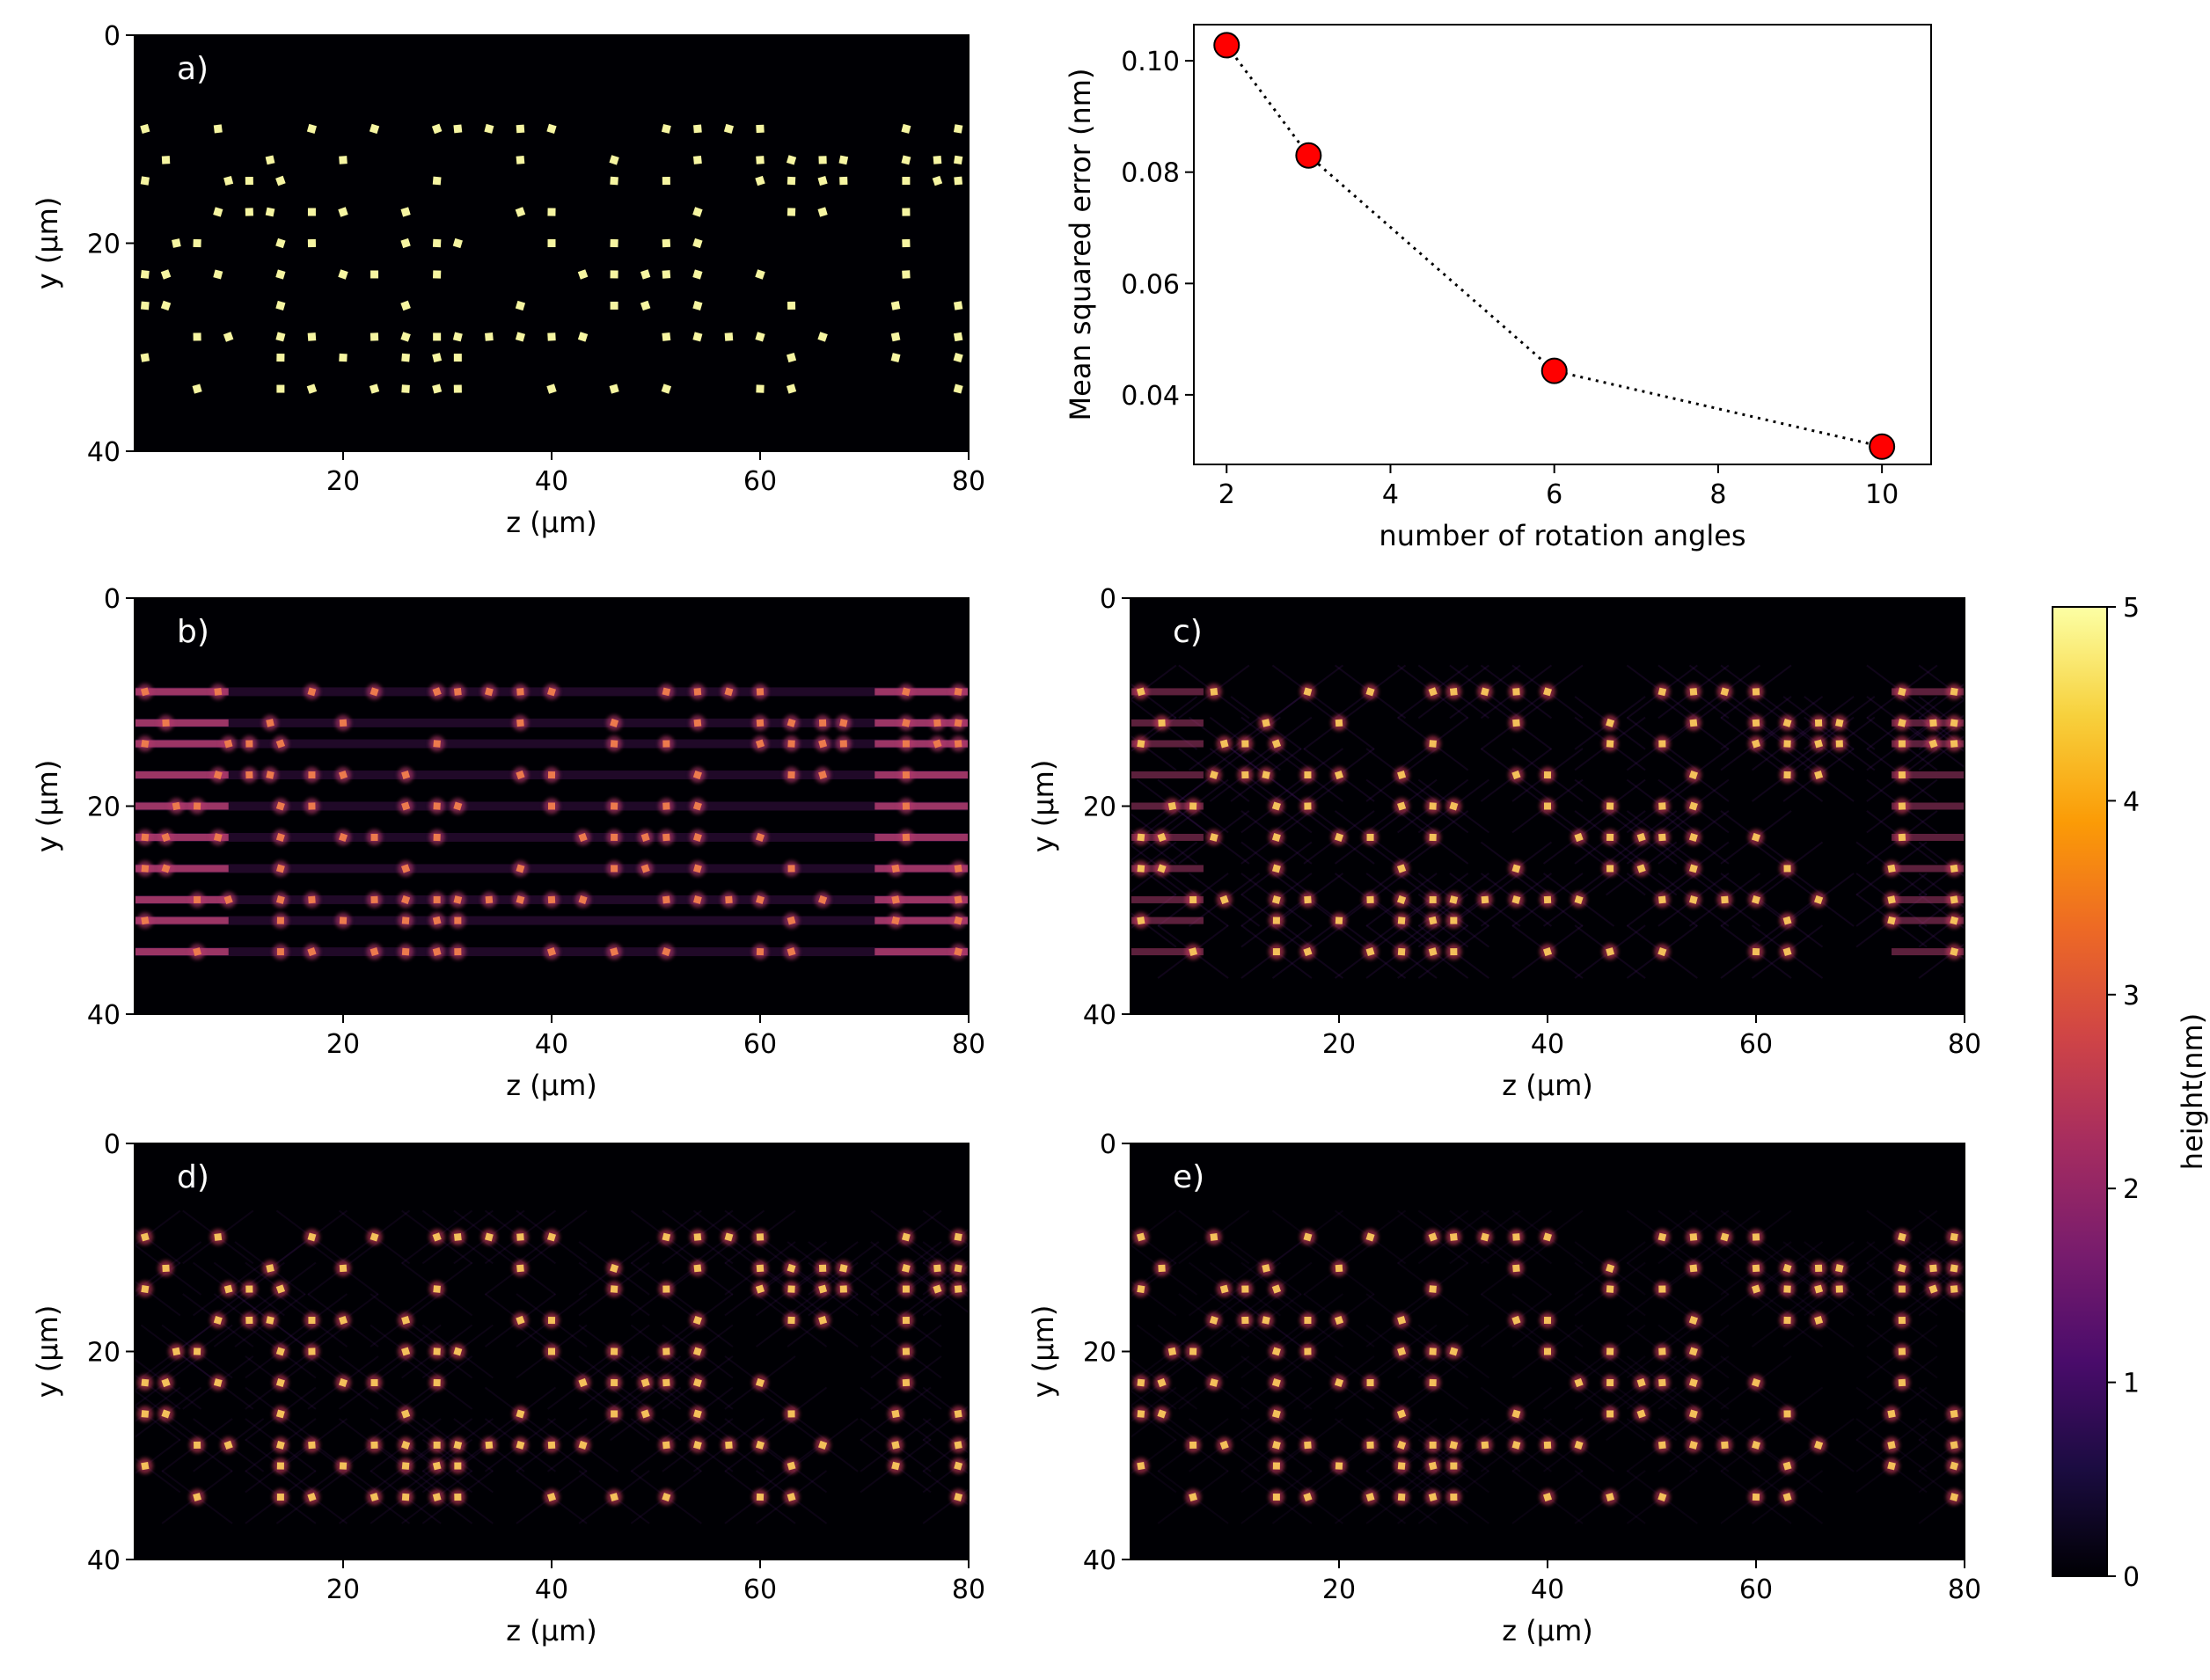 The width and height of the screenshot is (2210, 1680). Describe the element at coordinates (193, 1177) in the screenshot. I see `panel-label: d)` at that location.